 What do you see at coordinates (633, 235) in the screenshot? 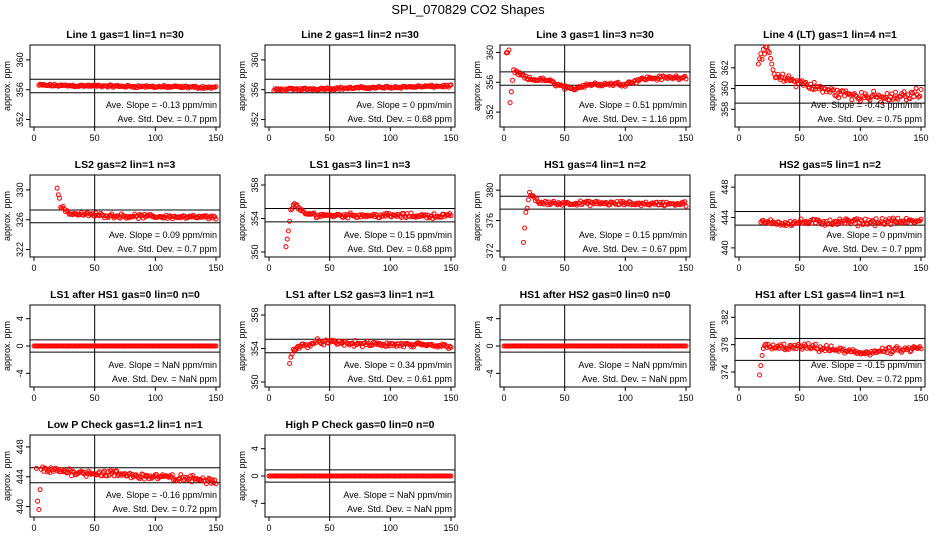
I see `slope-annotation: Ave. Slope = 0.15 ppm/min` at bounding box center [633, 235].